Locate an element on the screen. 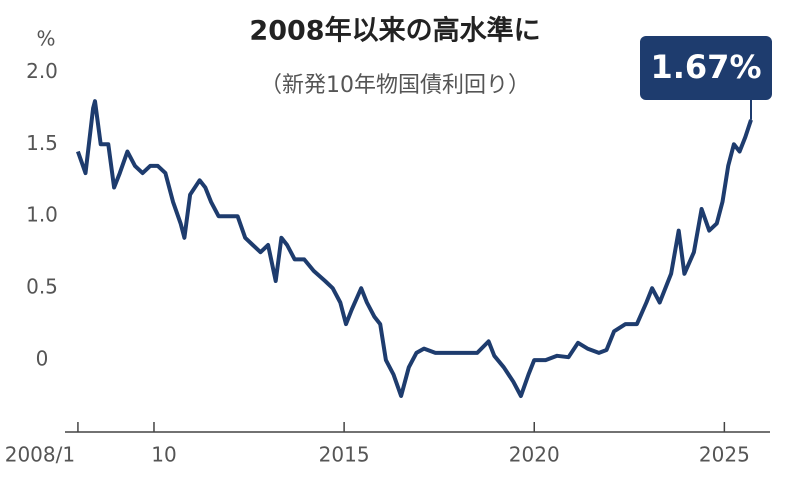 This screenshot has height=488, width=786. y-unit: % is located at coordinates (45, 39).